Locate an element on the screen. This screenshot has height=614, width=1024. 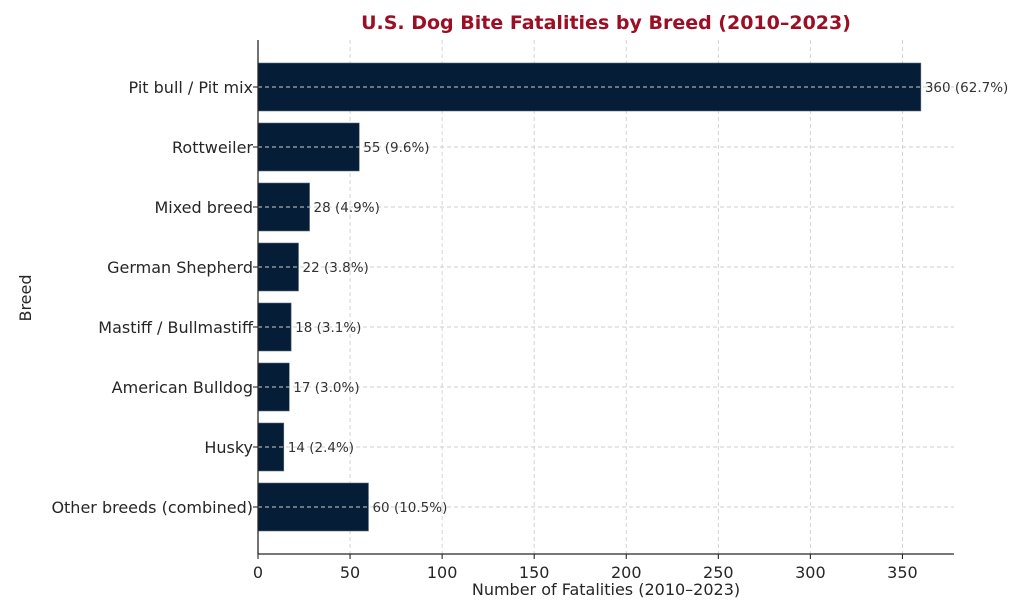
data-label: 55 (9.6%) is located at coordinates (396, 148).